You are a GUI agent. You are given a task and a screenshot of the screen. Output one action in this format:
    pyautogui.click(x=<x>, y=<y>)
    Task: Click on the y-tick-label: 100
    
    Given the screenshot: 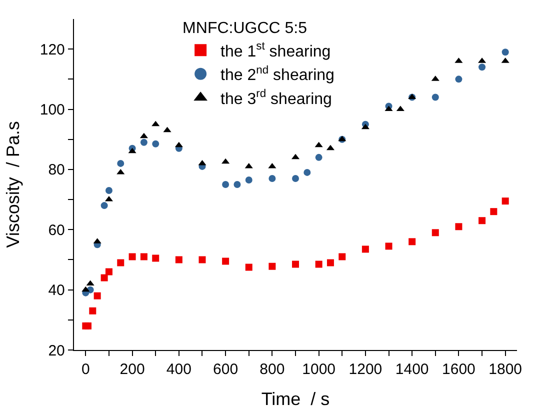 What is the action you would take?
    pyautogui.click(x=52, y=110)
    